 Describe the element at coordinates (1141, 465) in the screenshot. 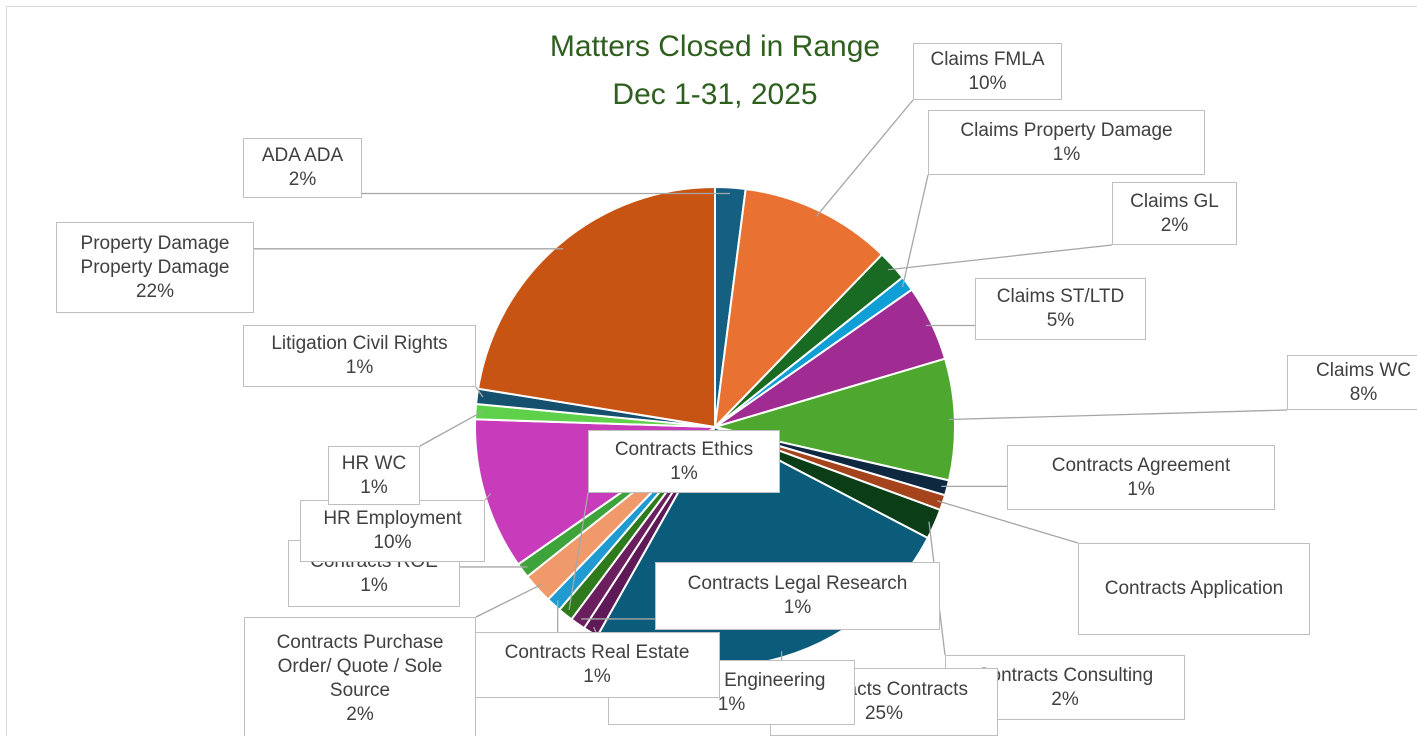

I see `label-category: Contracts Agreement` at that location.